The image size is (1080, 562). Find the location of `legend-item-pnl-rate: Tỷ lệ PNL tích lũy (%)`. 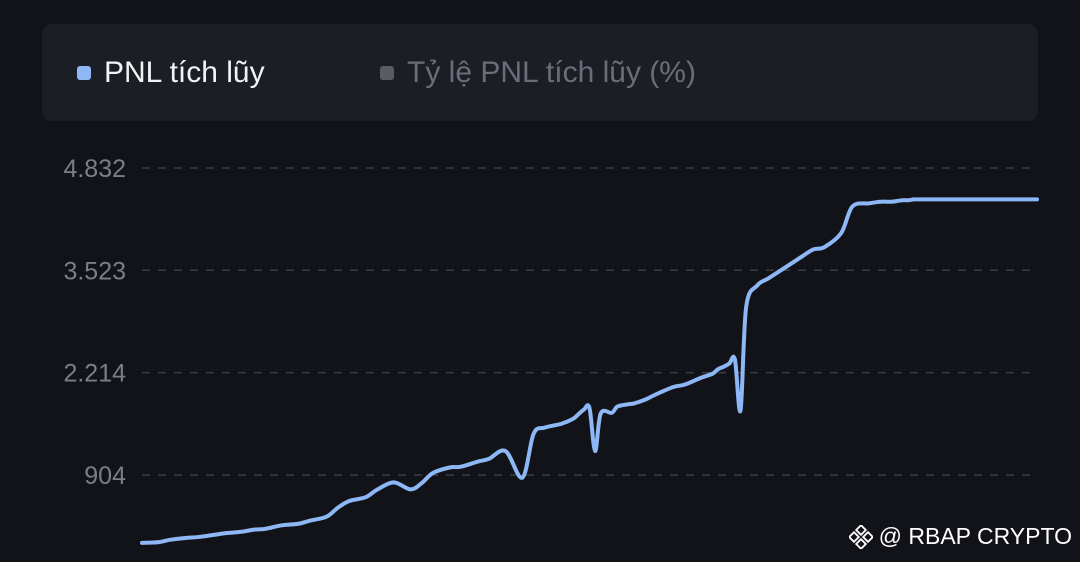

legend-item-pnl-rate: Tỷ lệ PNL tích lũy (%) is located at coordinates (538, 72).